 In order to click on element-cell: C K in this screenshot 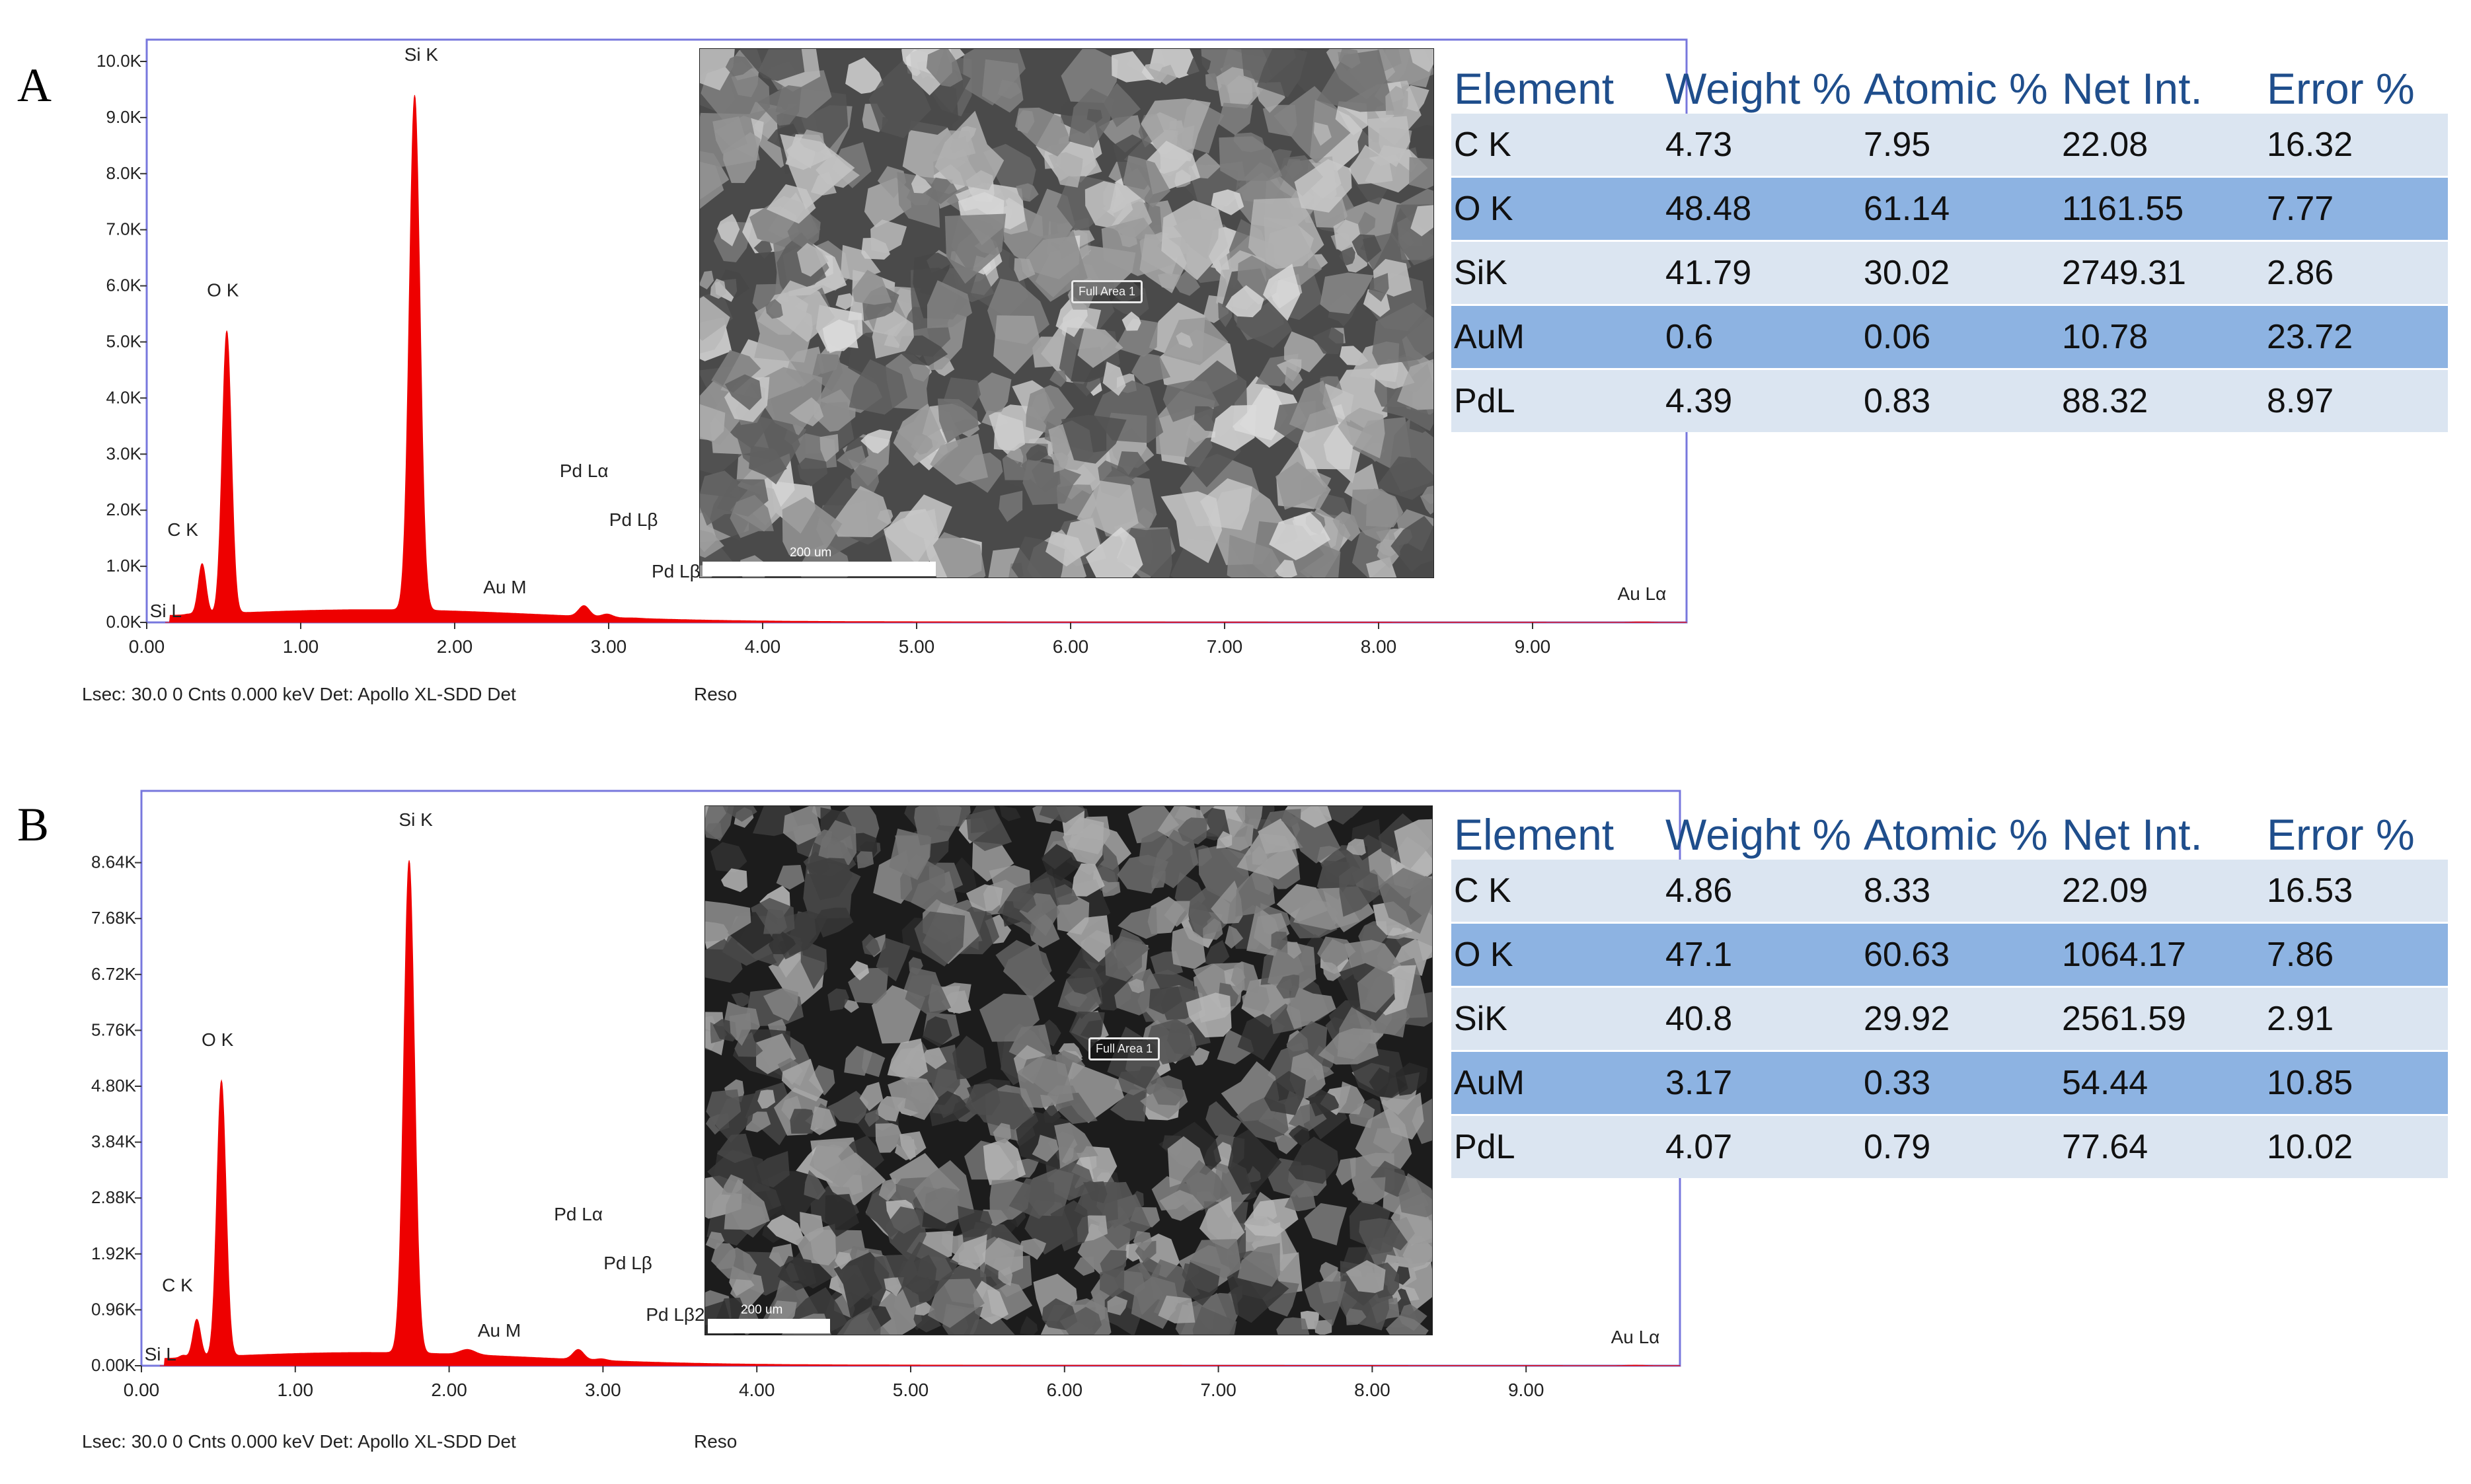, I will do `click(1557, 145)`.